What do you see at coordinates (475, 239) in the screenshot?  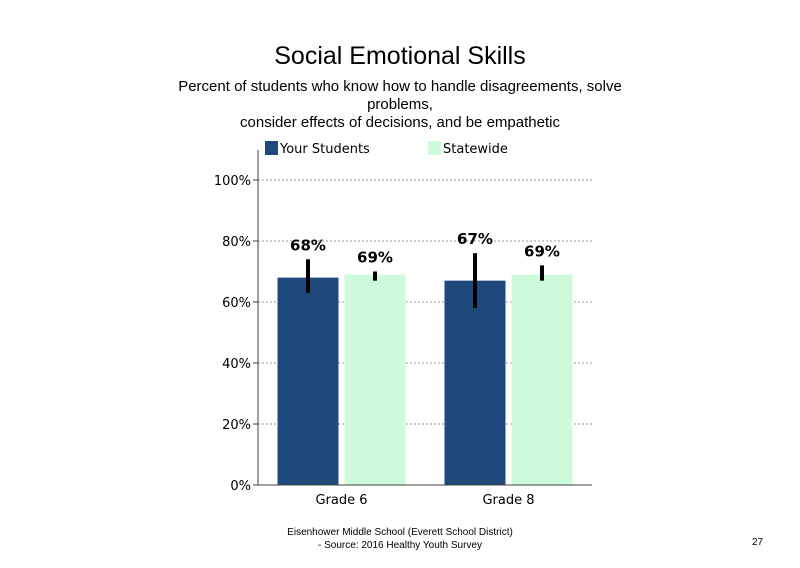 I see `data-label: 67%` at bounding box center [475, 239].